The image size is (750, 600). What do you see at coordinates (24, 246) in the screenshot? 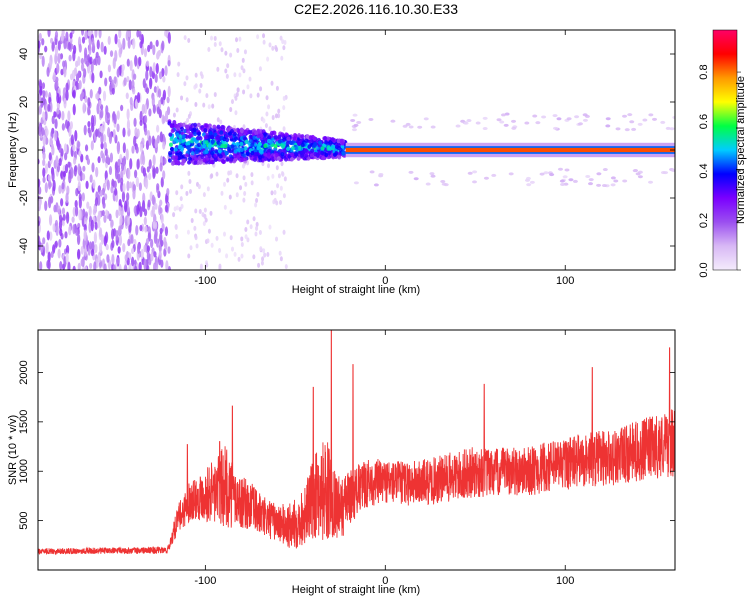
I see `y-tick-label: -40` at bounding box center [24, 246].